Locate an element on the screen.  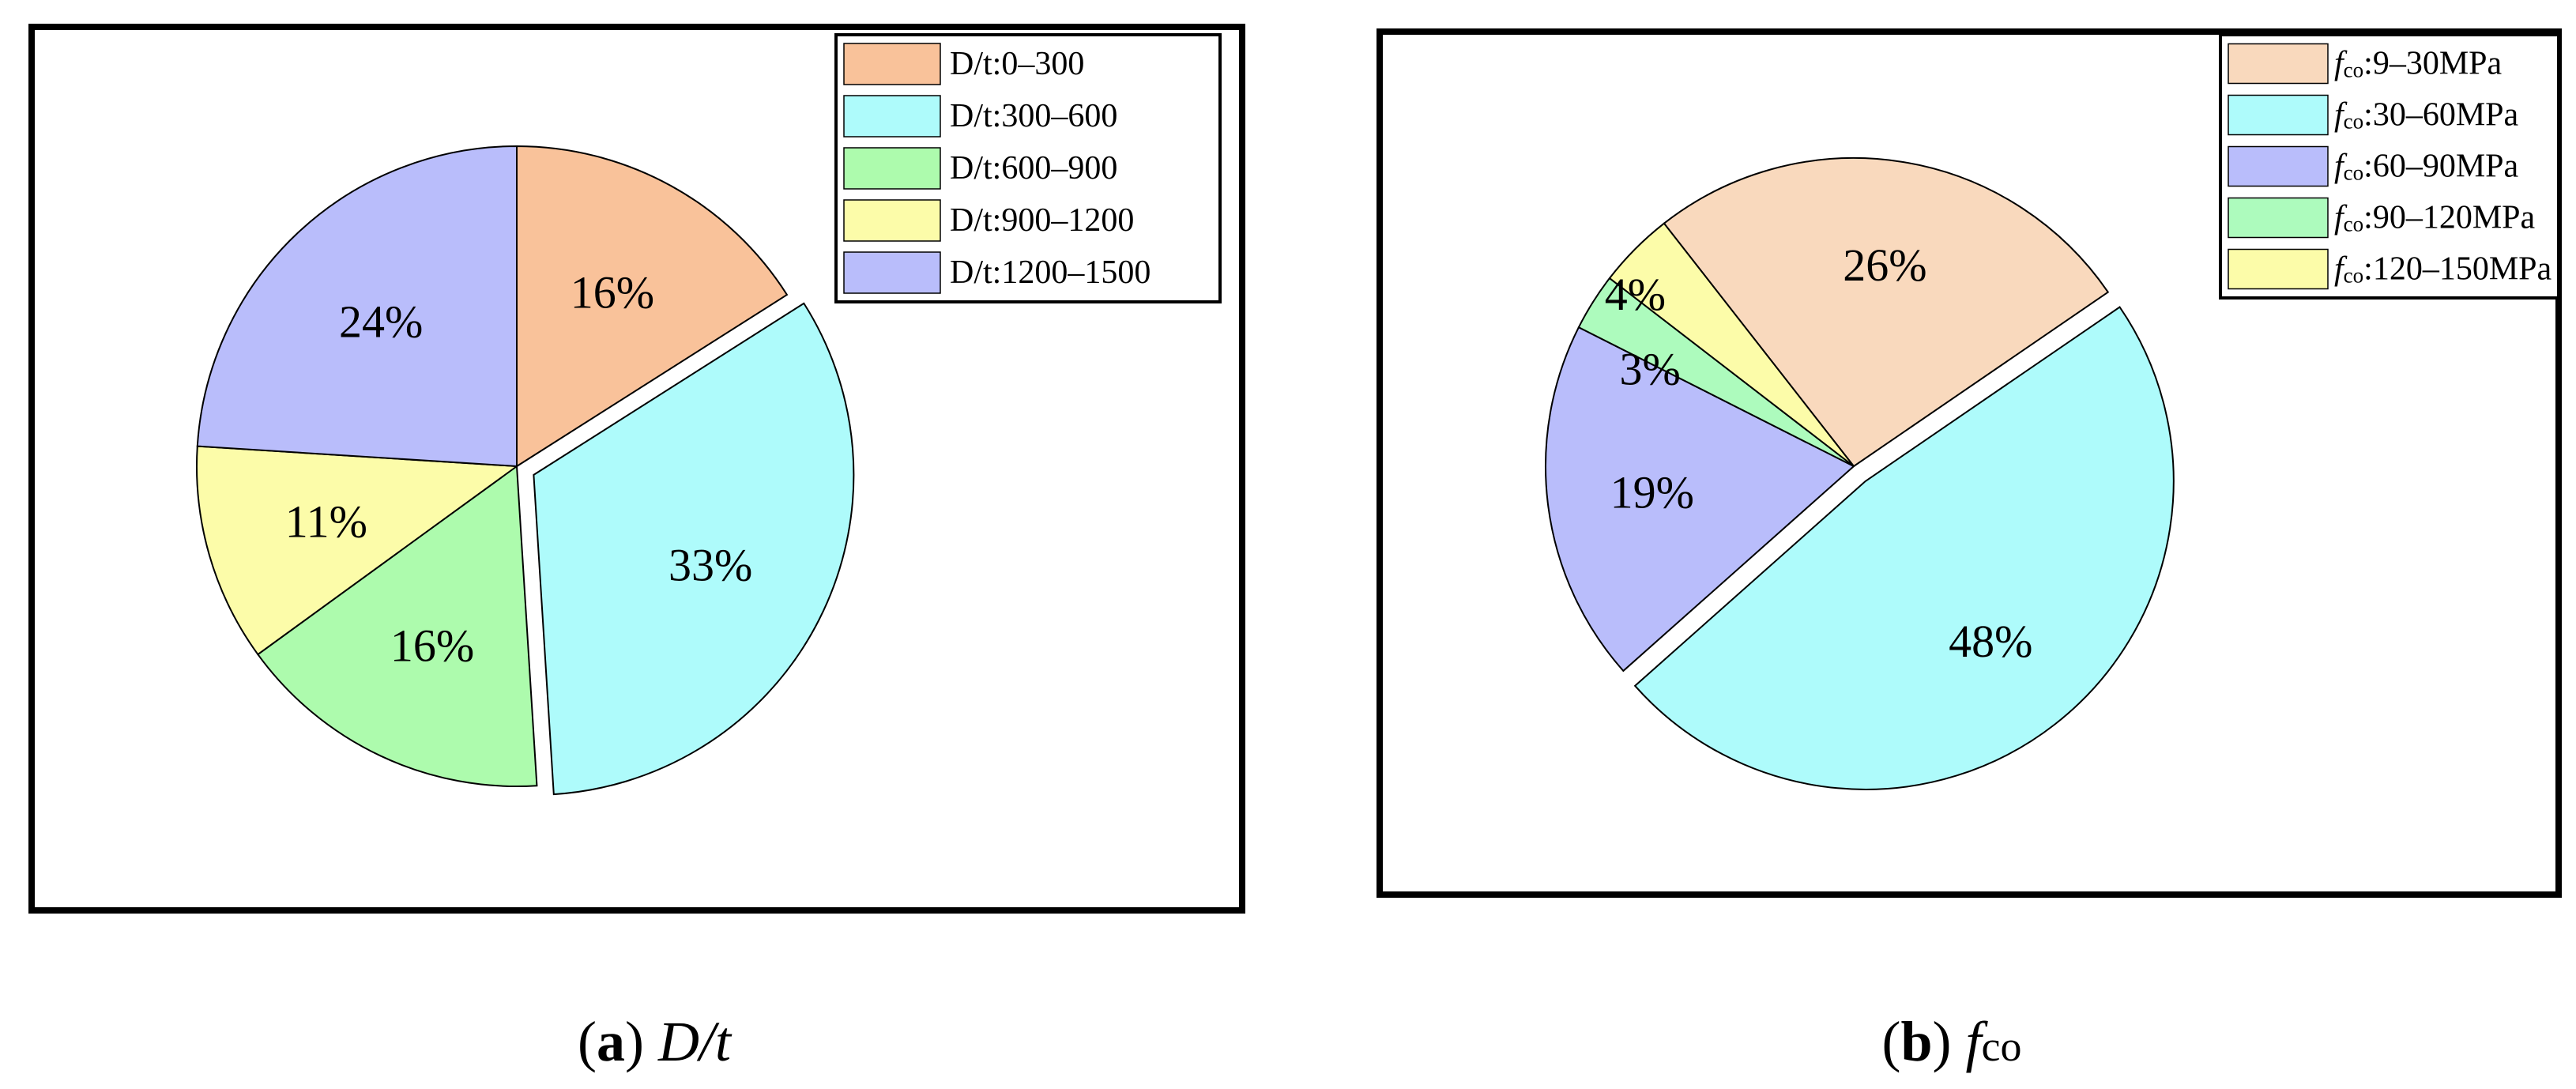
caption-b-letter: b is located at coordinates (1916, 1041).